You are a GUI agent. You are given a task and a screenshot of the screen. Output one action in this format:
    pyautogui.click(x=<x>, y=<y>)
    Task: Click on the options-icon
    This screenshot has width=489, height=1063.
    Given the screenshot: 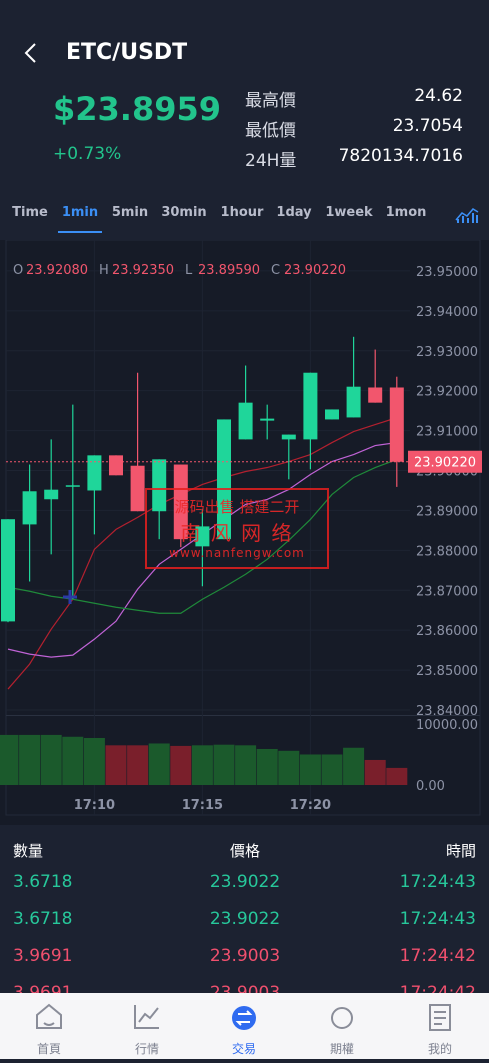 What is the action you would take?
    pyautogui.click(x=342, y=1018)
    